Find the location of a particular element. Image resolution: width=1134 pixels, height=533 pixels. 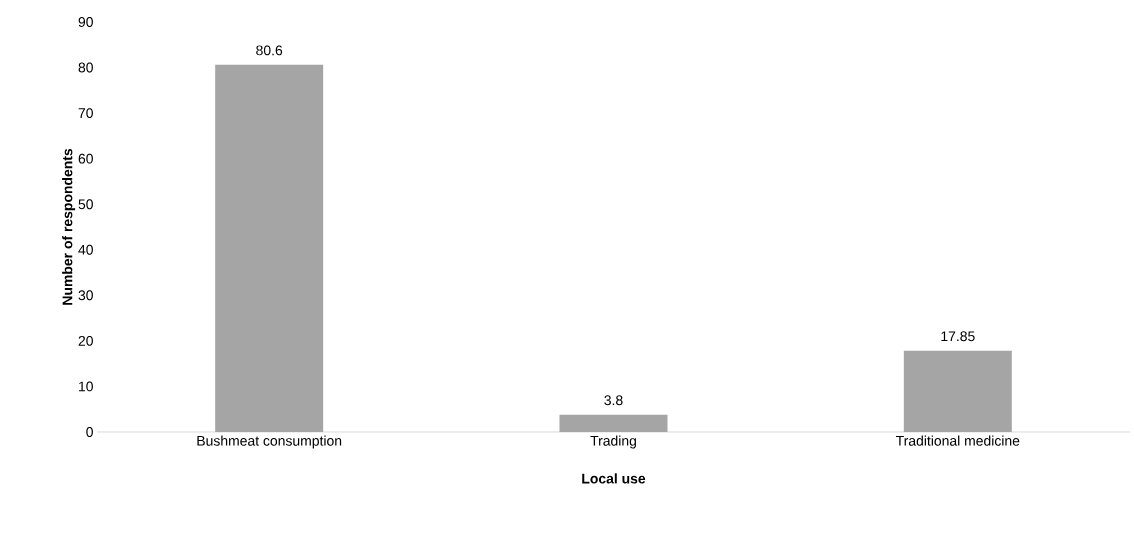

y-tick-label: 90 is located at coordinates (85, 22).